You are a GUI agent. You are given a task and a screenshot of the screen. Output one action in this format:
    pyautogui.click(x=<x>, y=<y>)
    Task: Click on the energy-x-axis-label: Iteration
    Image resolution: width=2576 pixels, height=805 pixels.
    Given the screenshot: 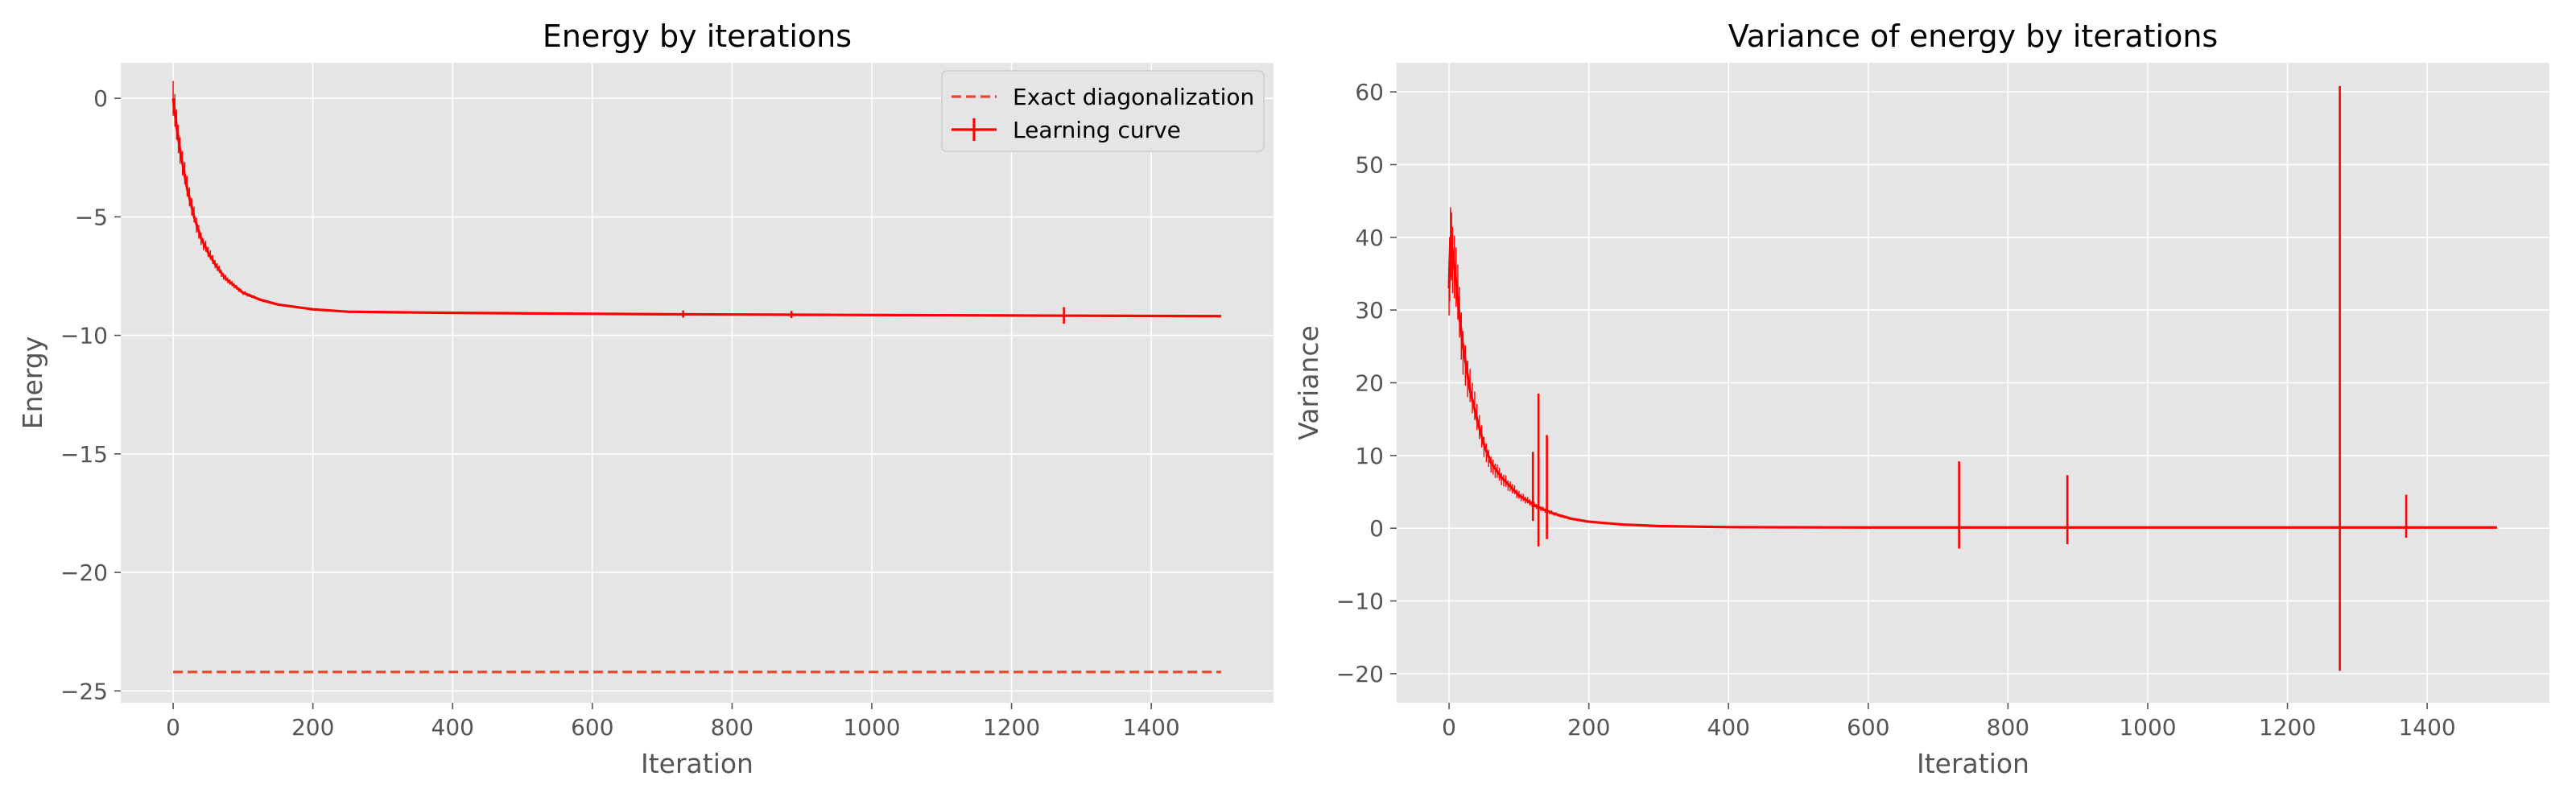 What is the action you would take?
    pyautogui.click(x=697, y=763)
    